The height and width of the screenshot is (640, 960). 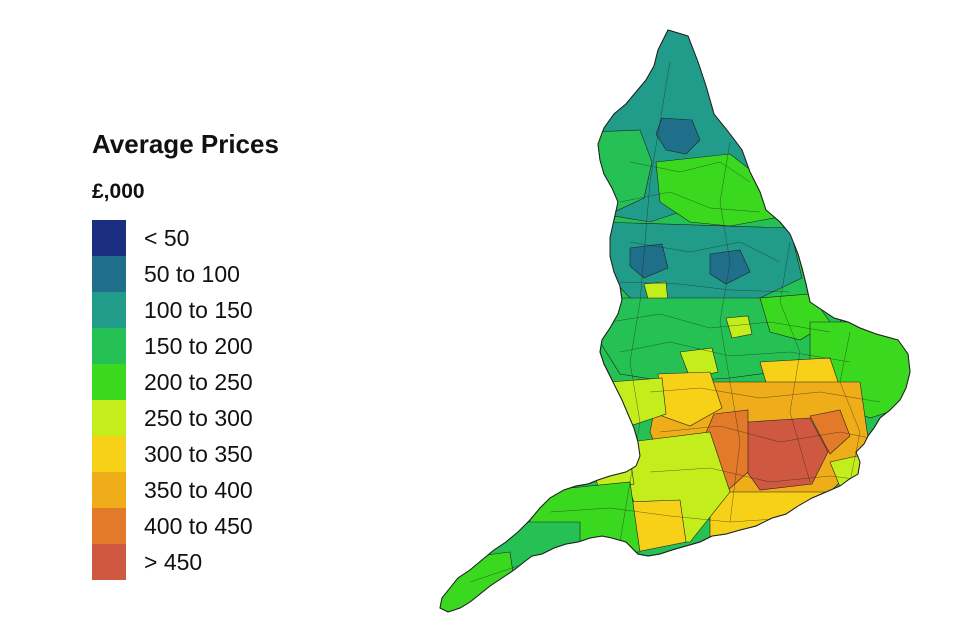 What do you see at coordinates (830, 432) in the screenshot?
I see `region-essex-west` at bounding box center [830, 432].